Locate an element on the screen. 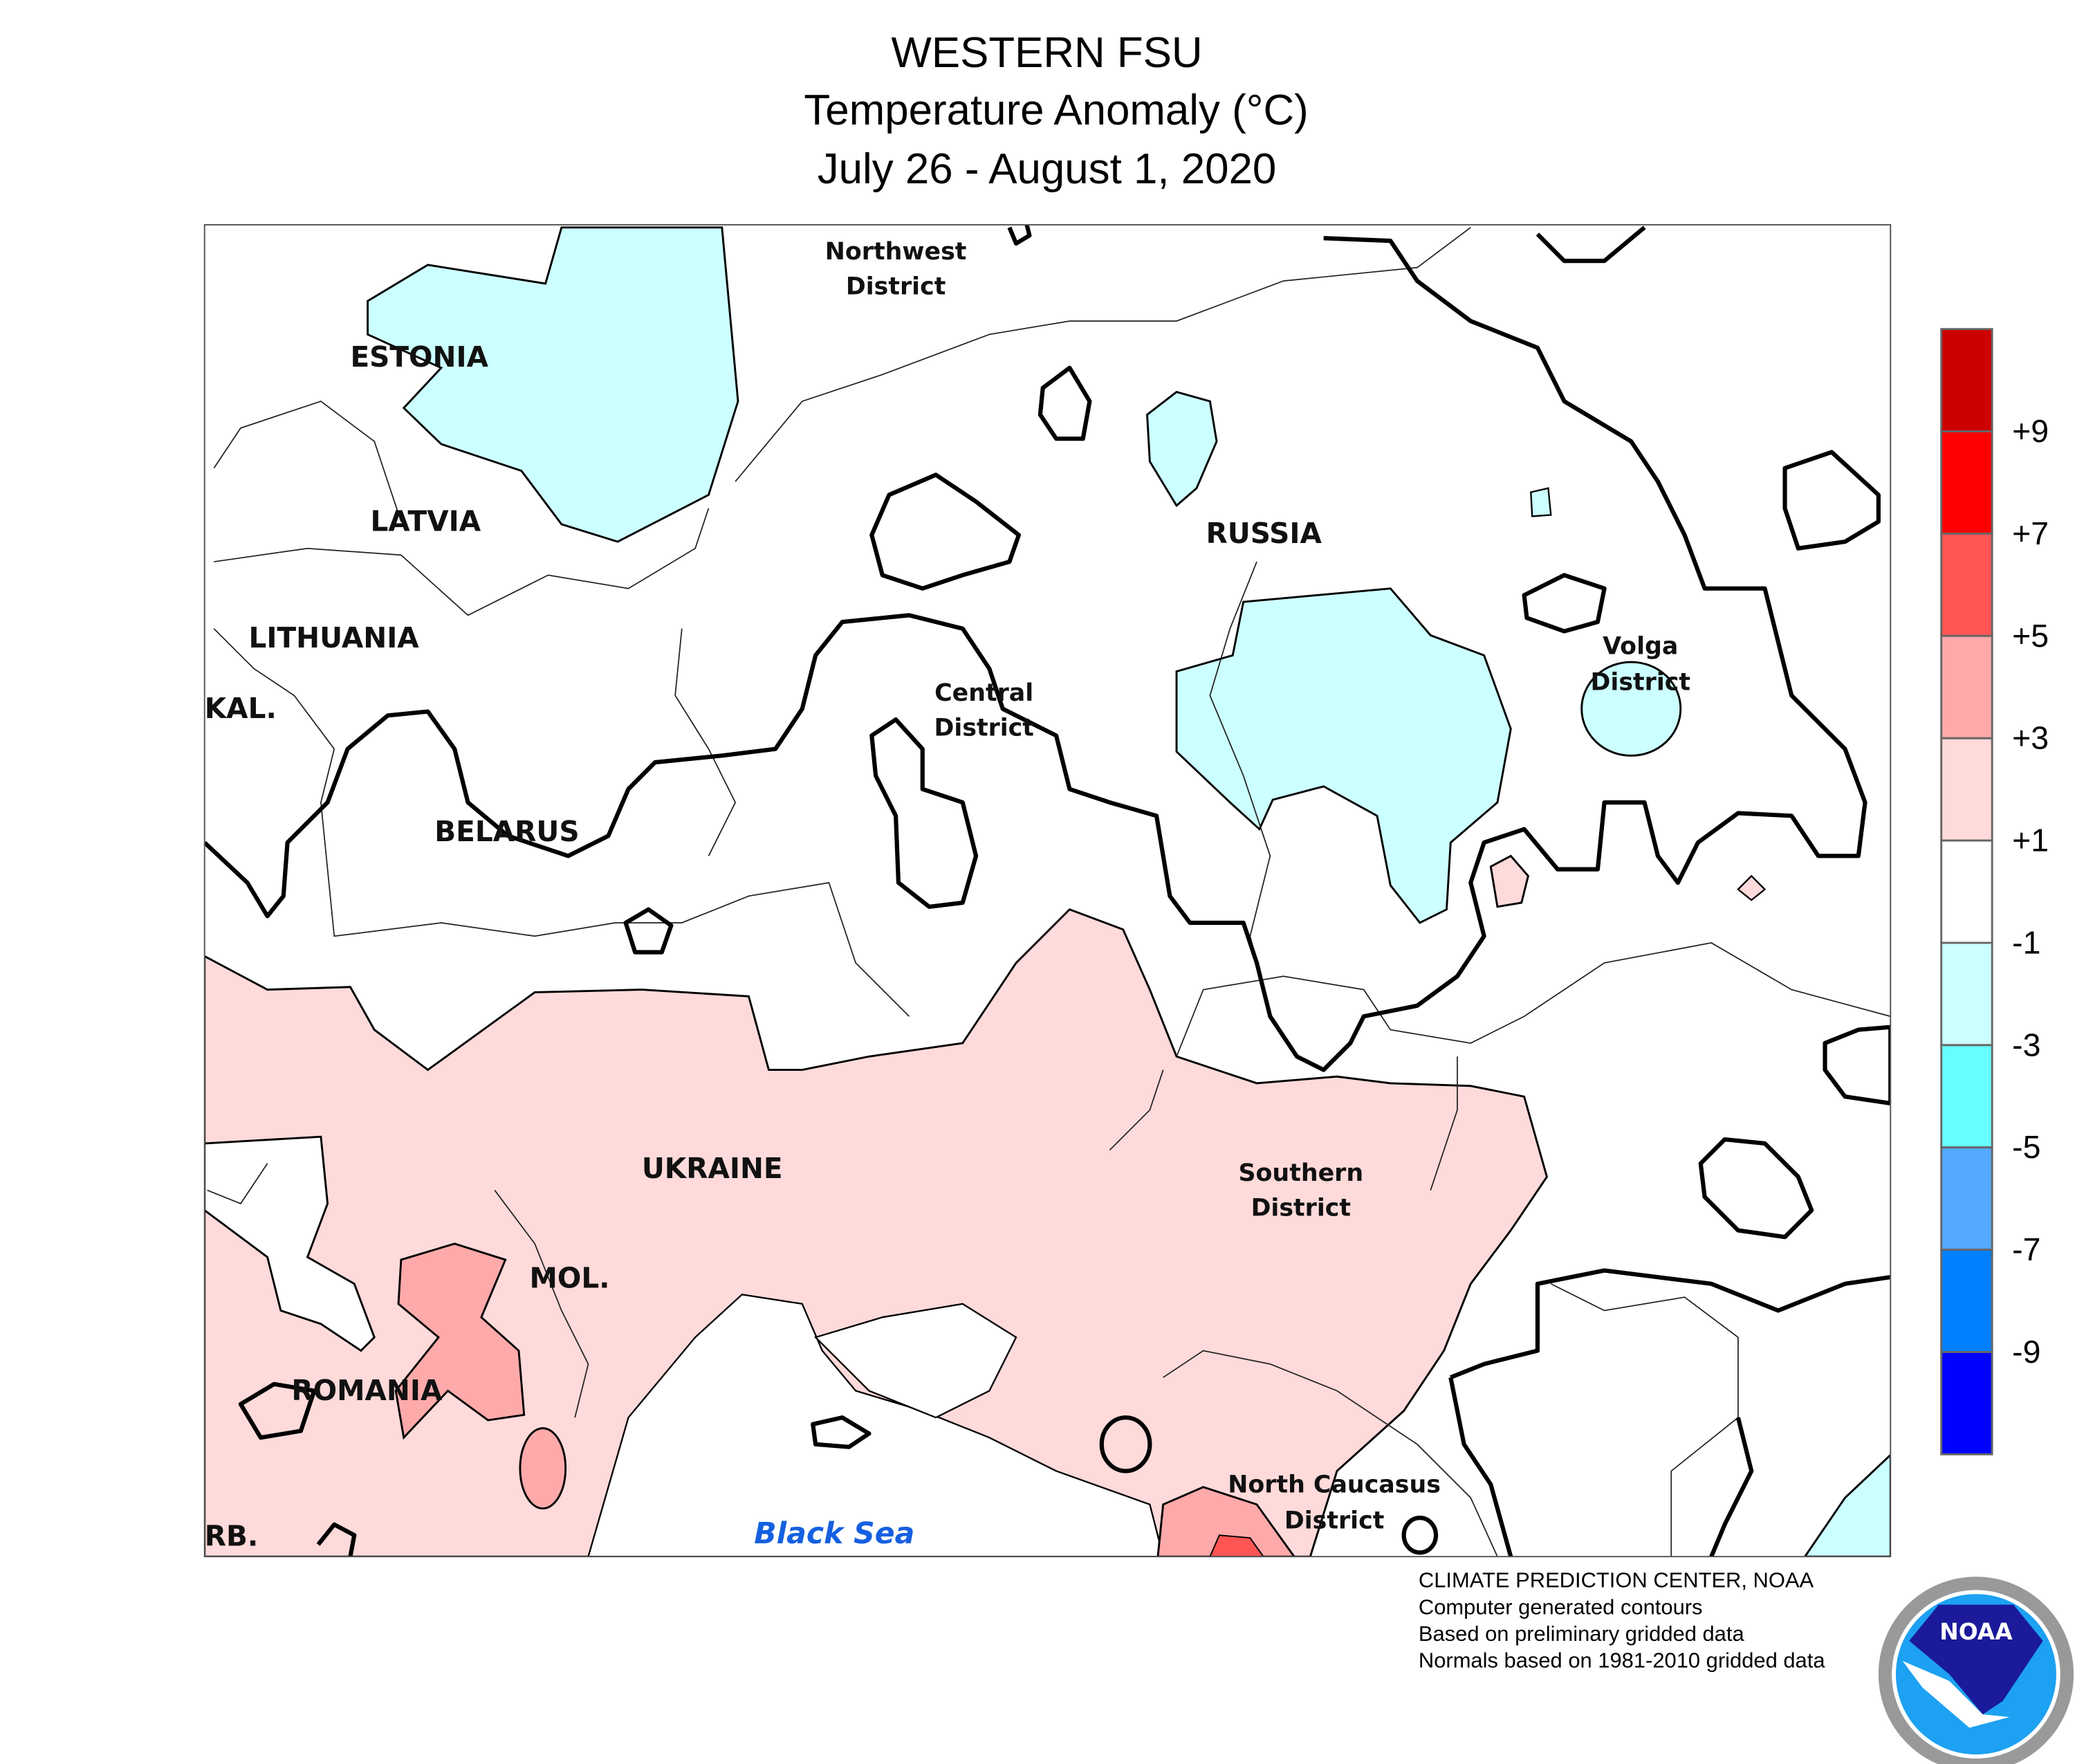 The width and height of the screenshot is (2075, 1764). legend-label: +7 is located at coordinates (2030, 533).